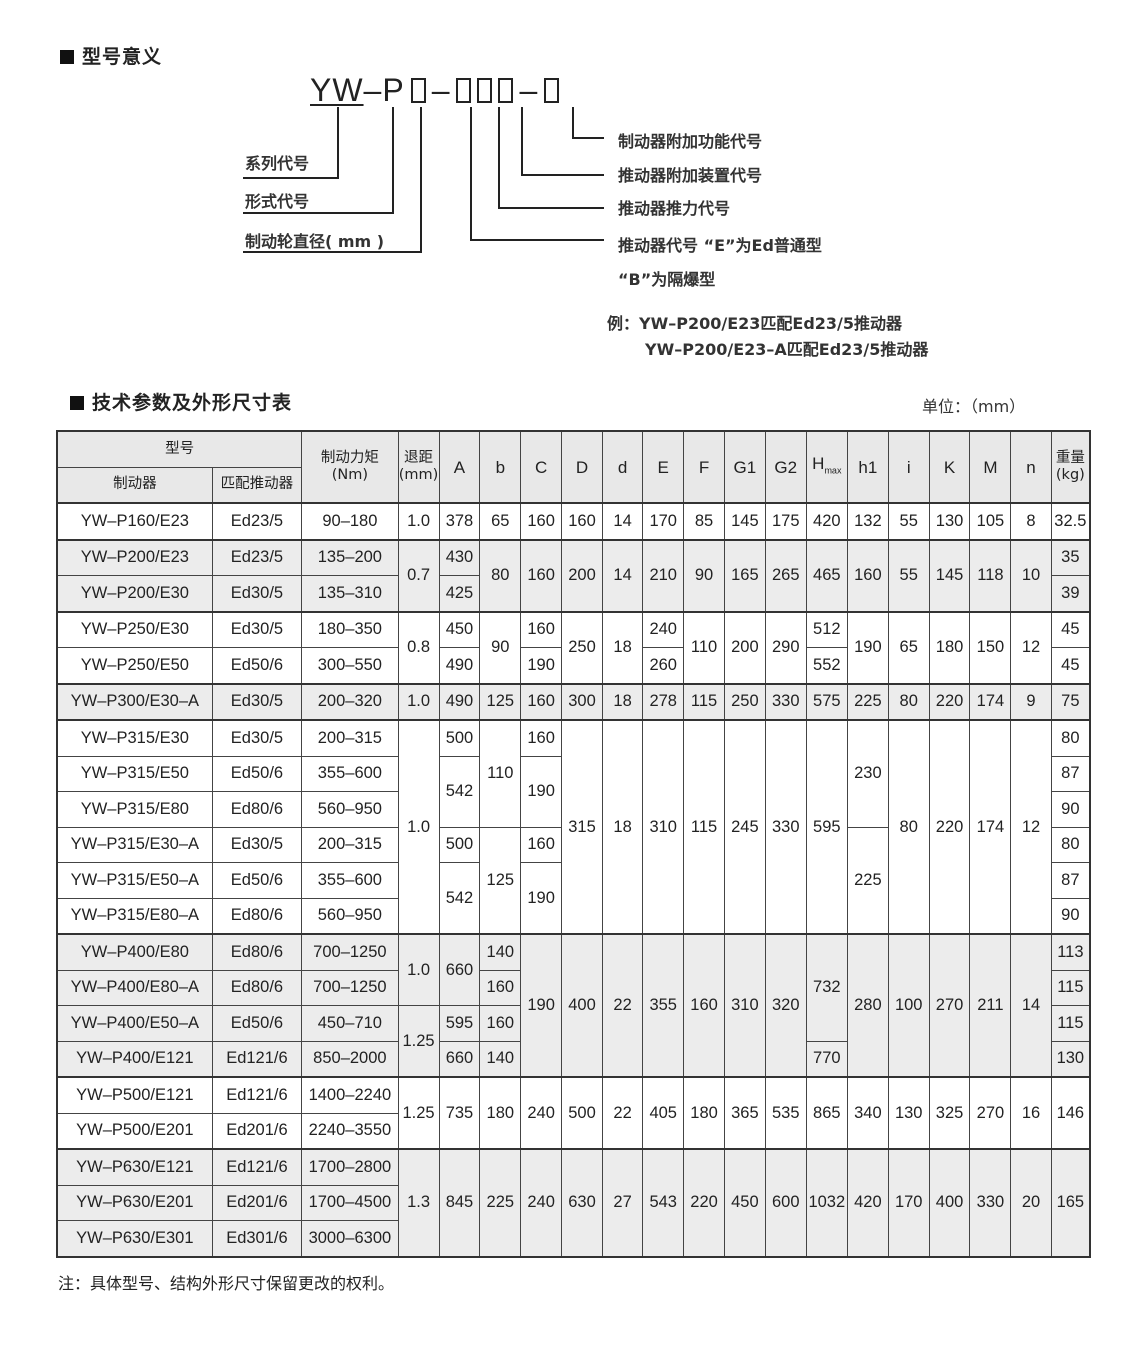 The width and height of the screenshot is (1145, 1355). I want to click on table-cell: 32.5, so click(1070, 521).